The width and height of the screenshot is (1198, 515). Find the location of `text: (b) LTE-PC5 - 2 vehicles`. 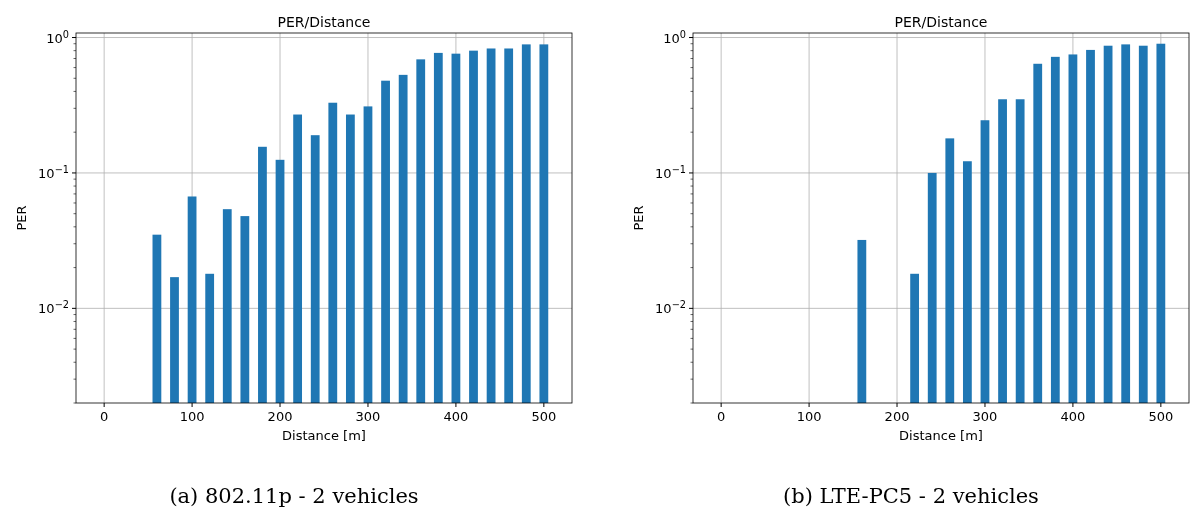

text: (b) LTE-PC5 - 2 vehicles is located at coordinates (911, 496).